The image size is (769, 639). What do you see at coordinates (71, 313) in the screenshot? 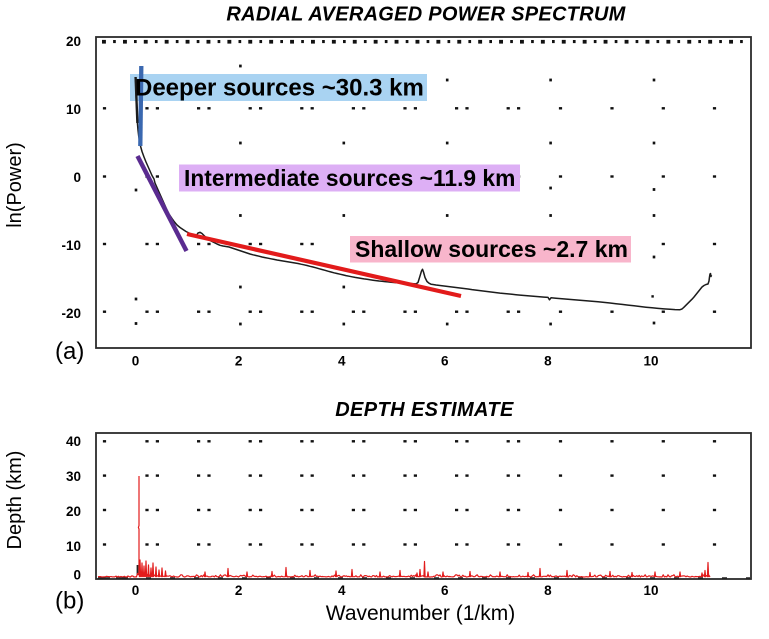
I see `svg-text: -20` at bounding box center [71, 313].